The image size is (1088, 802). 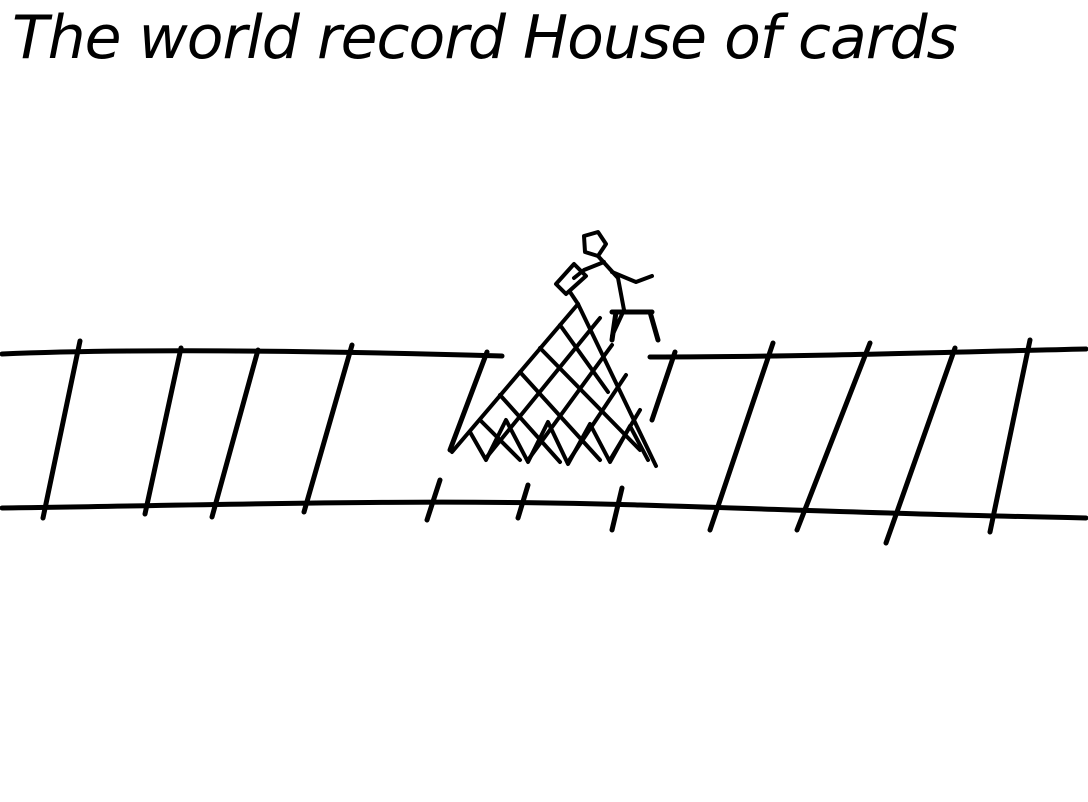 I want to click on figure-arm-right, so click(x=632, y=277).